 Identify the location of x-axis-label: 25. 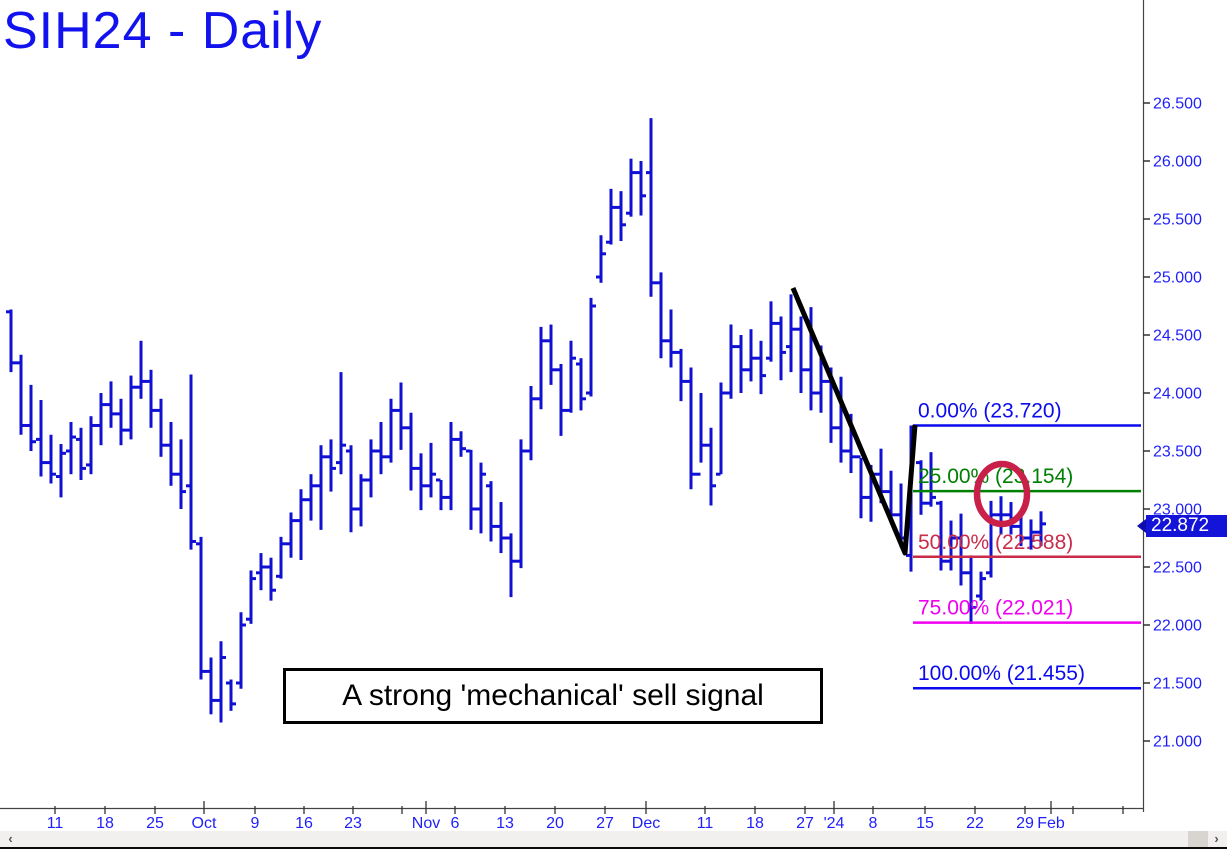
(155, 823).